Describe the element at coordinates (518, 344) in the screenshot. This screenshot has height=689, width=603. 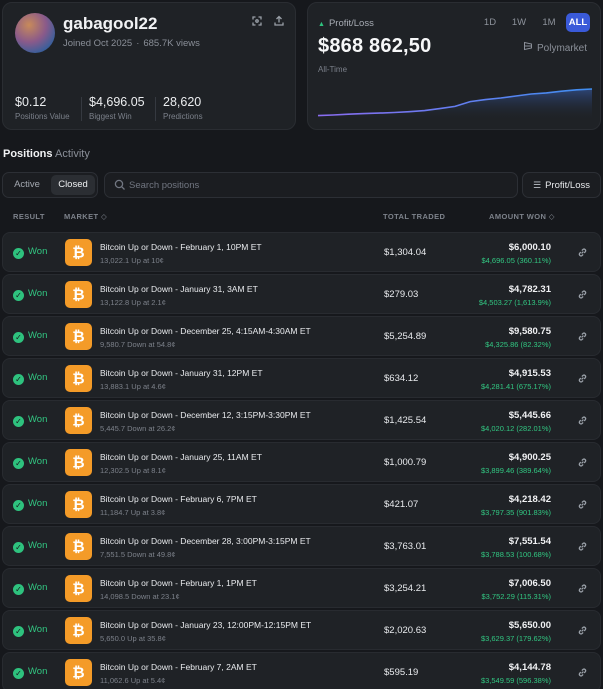
I see `profit-percent: $4,325.86 (82.32%)` at that location.